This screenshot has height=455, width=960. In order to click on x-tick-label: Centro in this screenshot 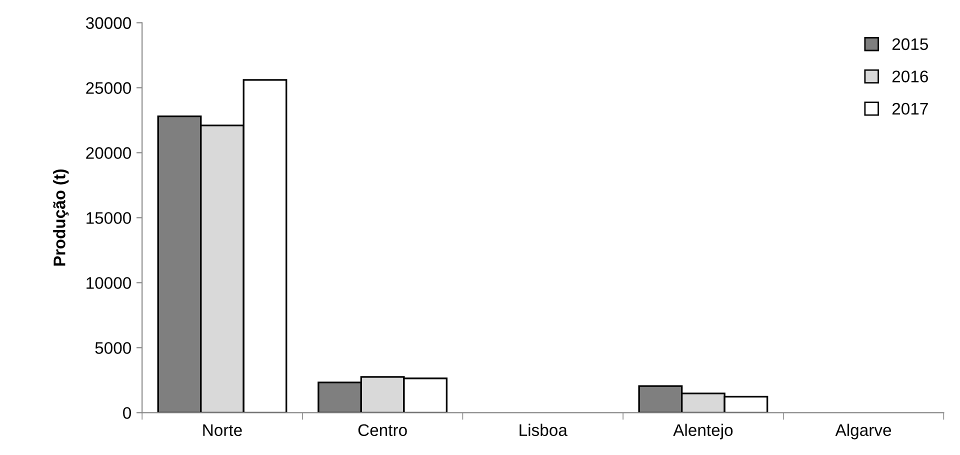, I will do `click(382, 430)`.